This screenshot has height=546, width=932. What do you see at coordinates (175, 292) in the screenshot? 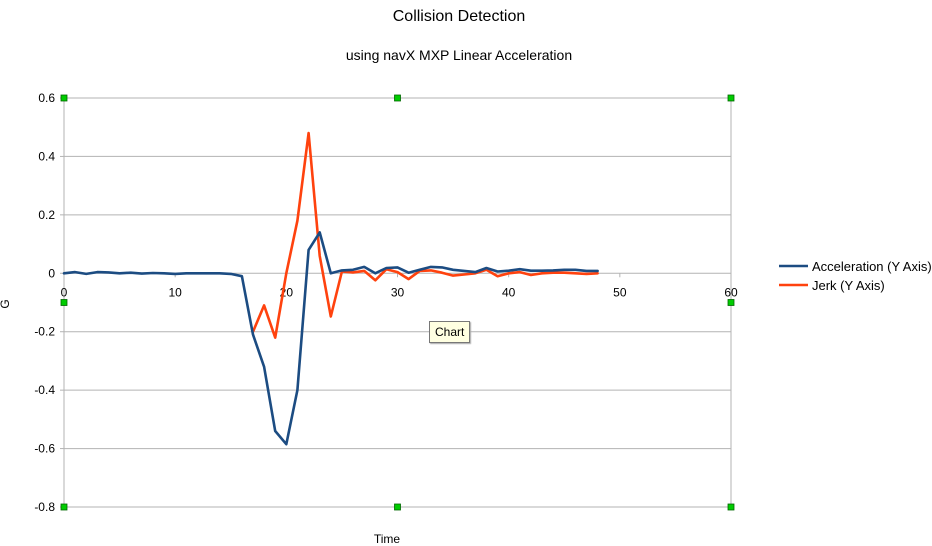
I see `x-tick-label: 10` at bounding box center [175, 292].